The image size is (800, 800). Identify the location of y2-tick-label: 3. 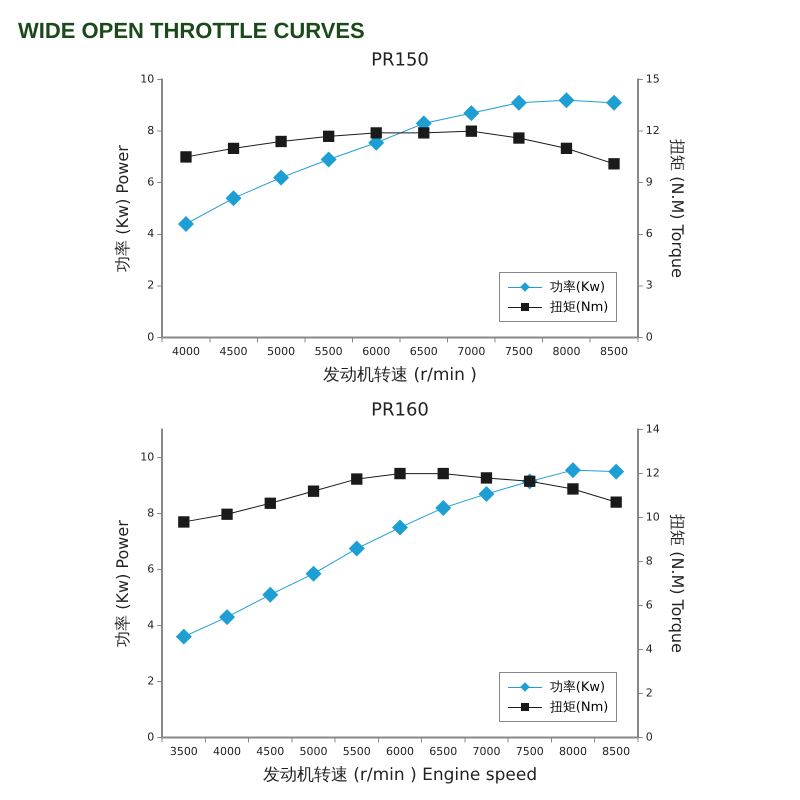
(649, 285).